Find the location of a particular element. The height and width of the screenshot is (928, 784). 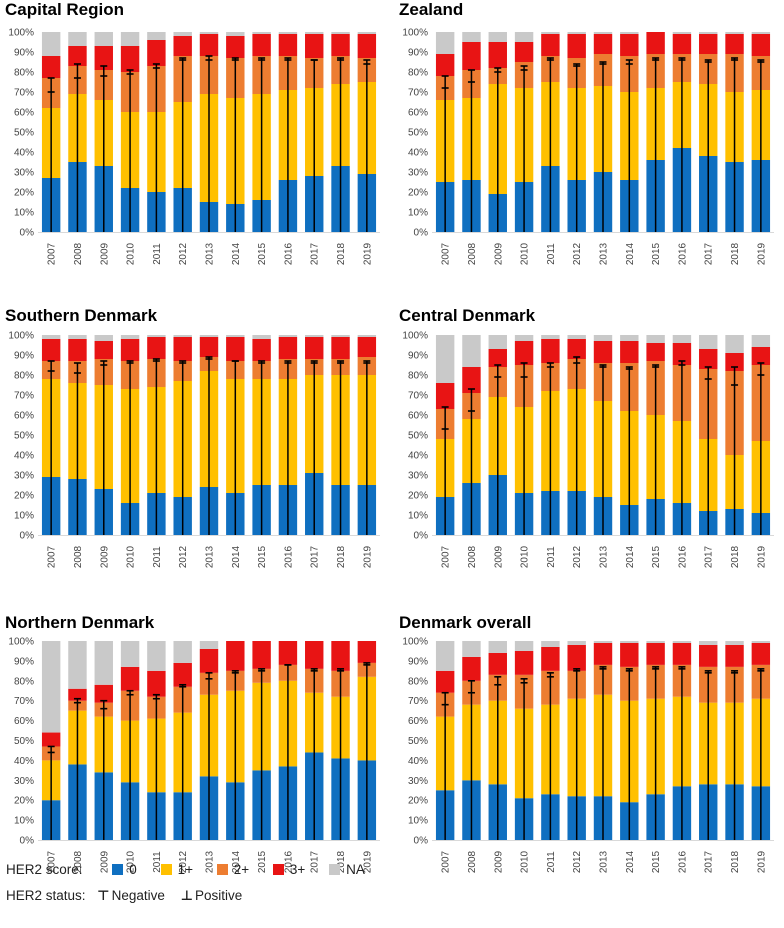

central-denmark-y-tick-label: 50% is located at coordinates (418, 436).